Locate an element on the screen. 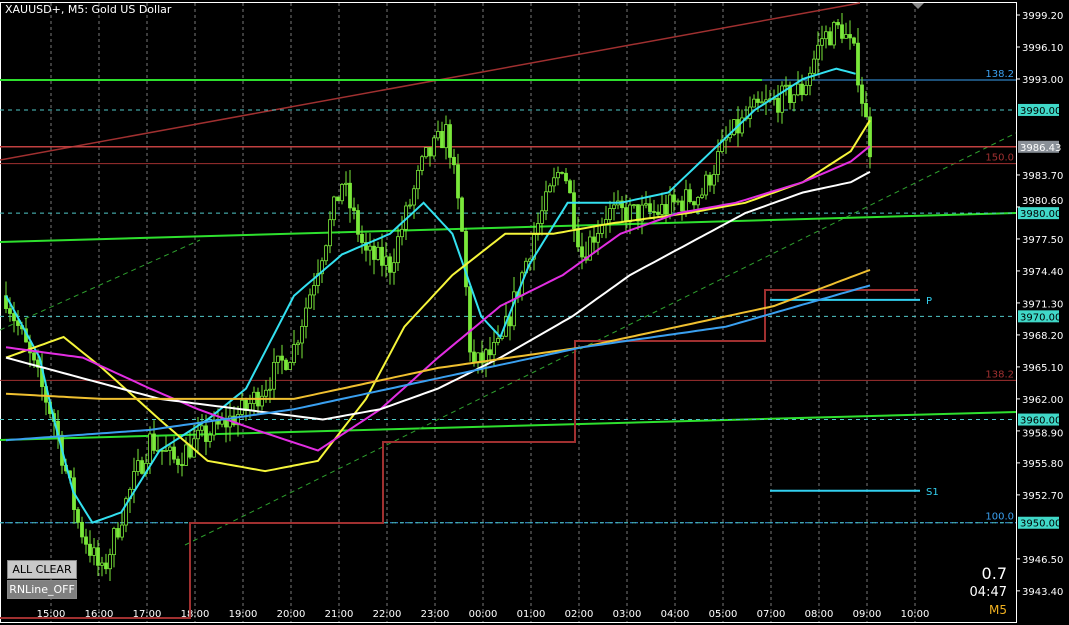 Image resolution: width=1069 pixels, height=625 pixels. y-tick-label: 3952.70 is located at coordinates (1042, 496).